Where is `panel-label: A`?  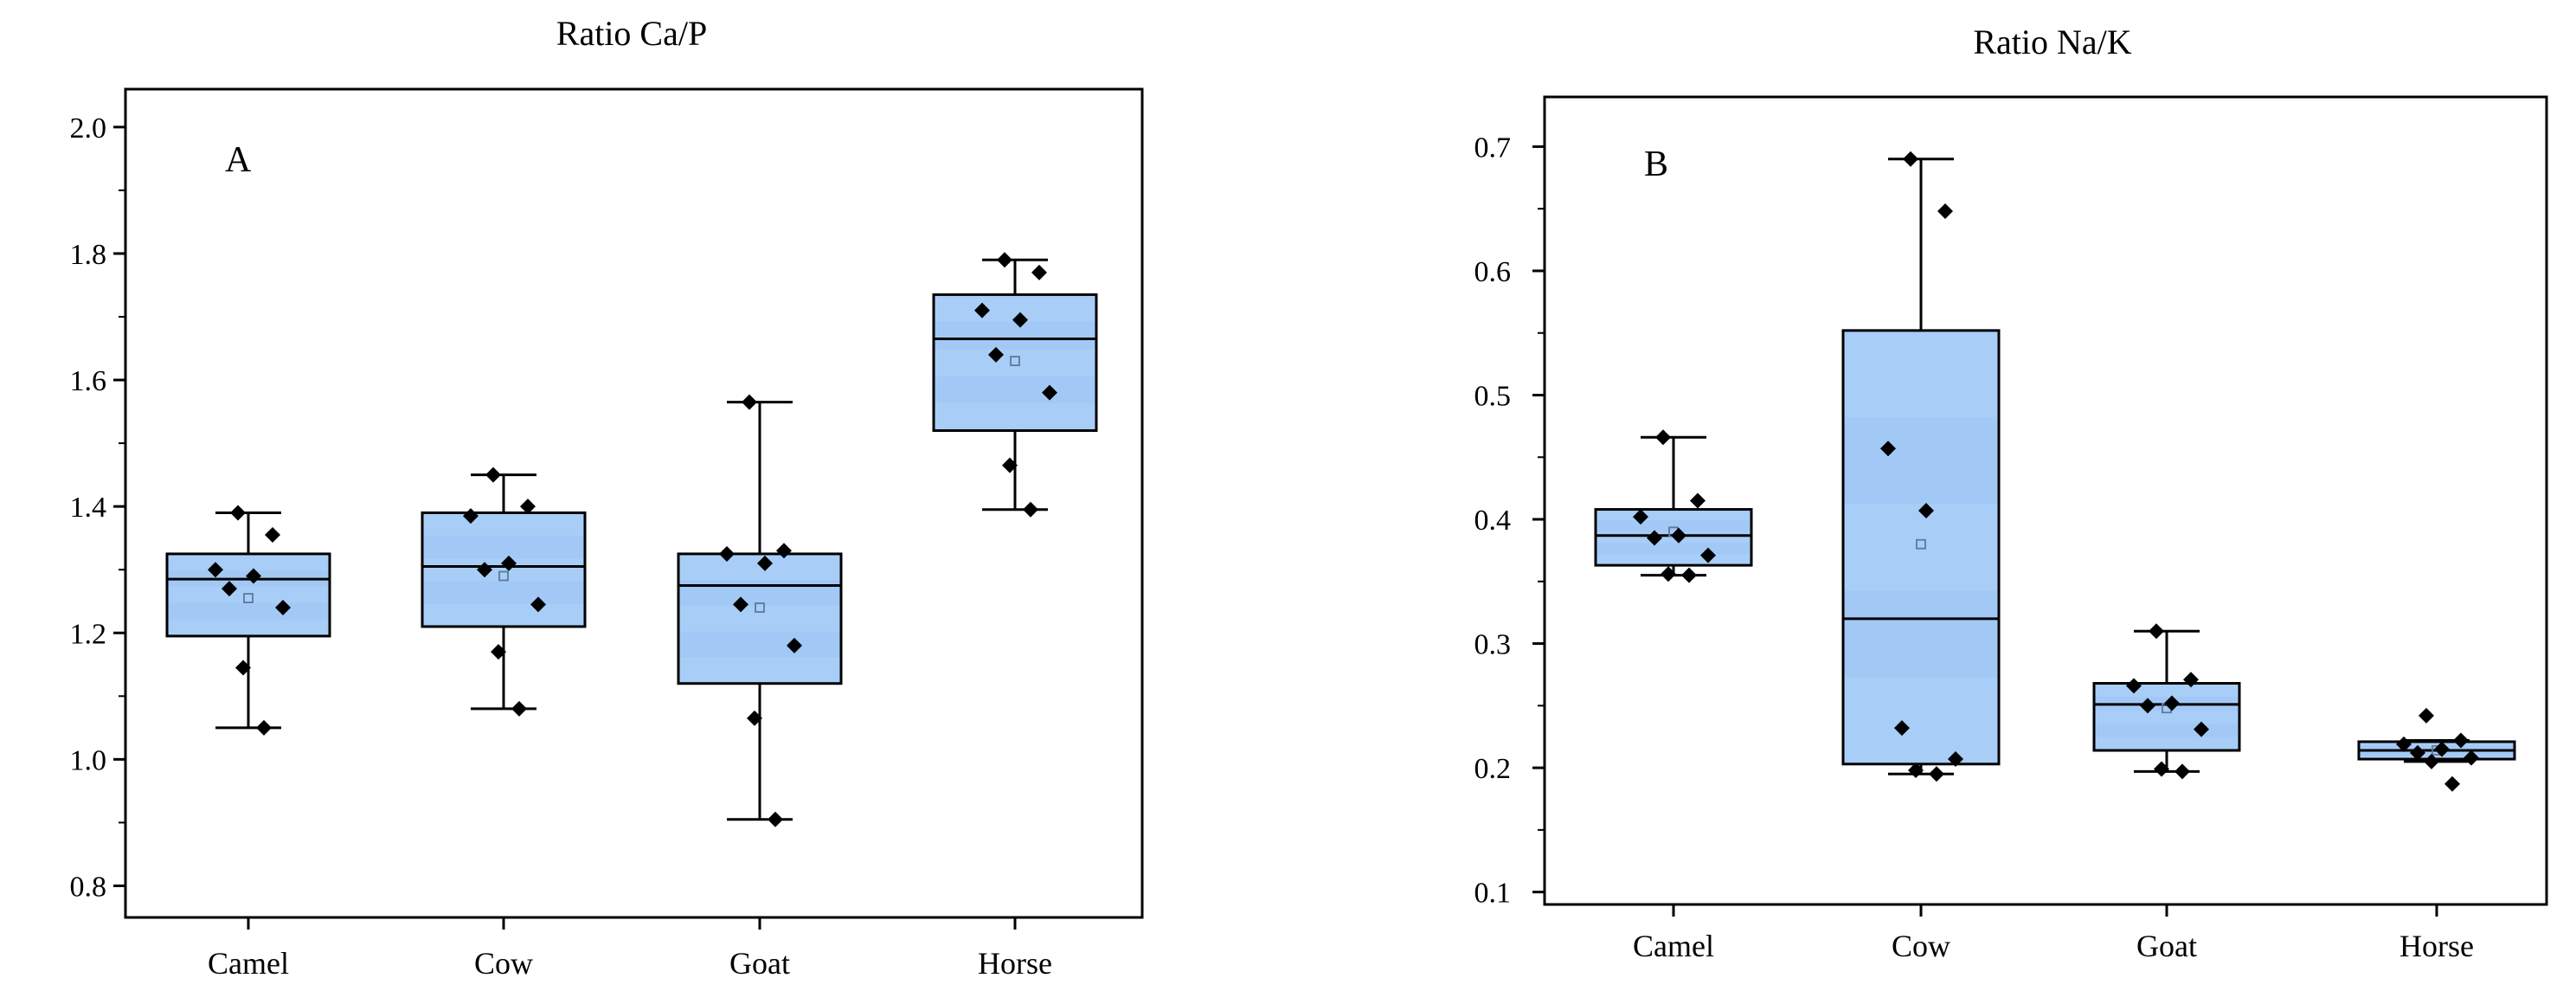
panel-label: A is located at coordinates (239, 160).